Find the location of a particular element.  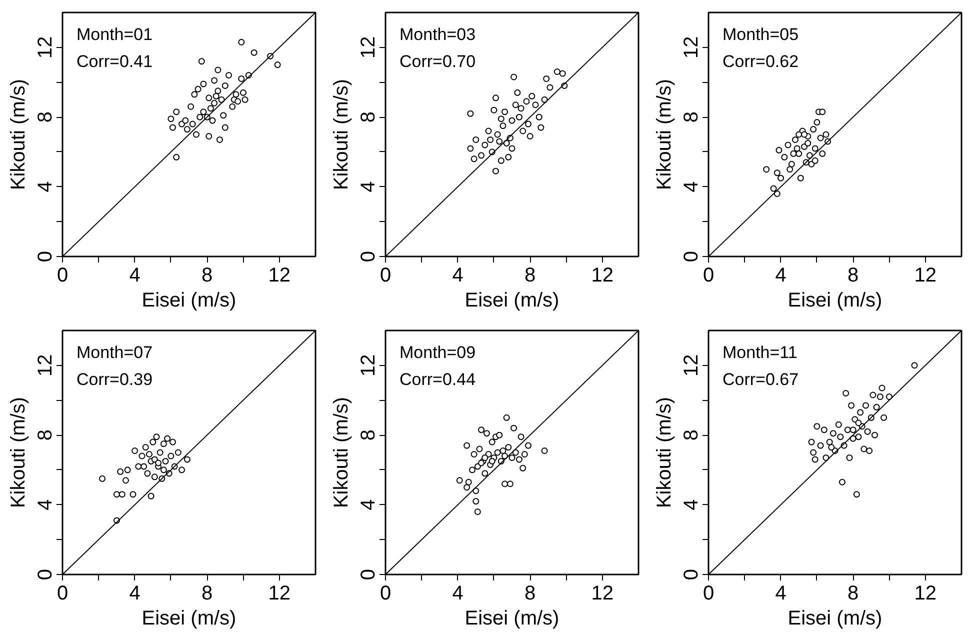

annotation: Month=03 is located at coordinates (438, 34).